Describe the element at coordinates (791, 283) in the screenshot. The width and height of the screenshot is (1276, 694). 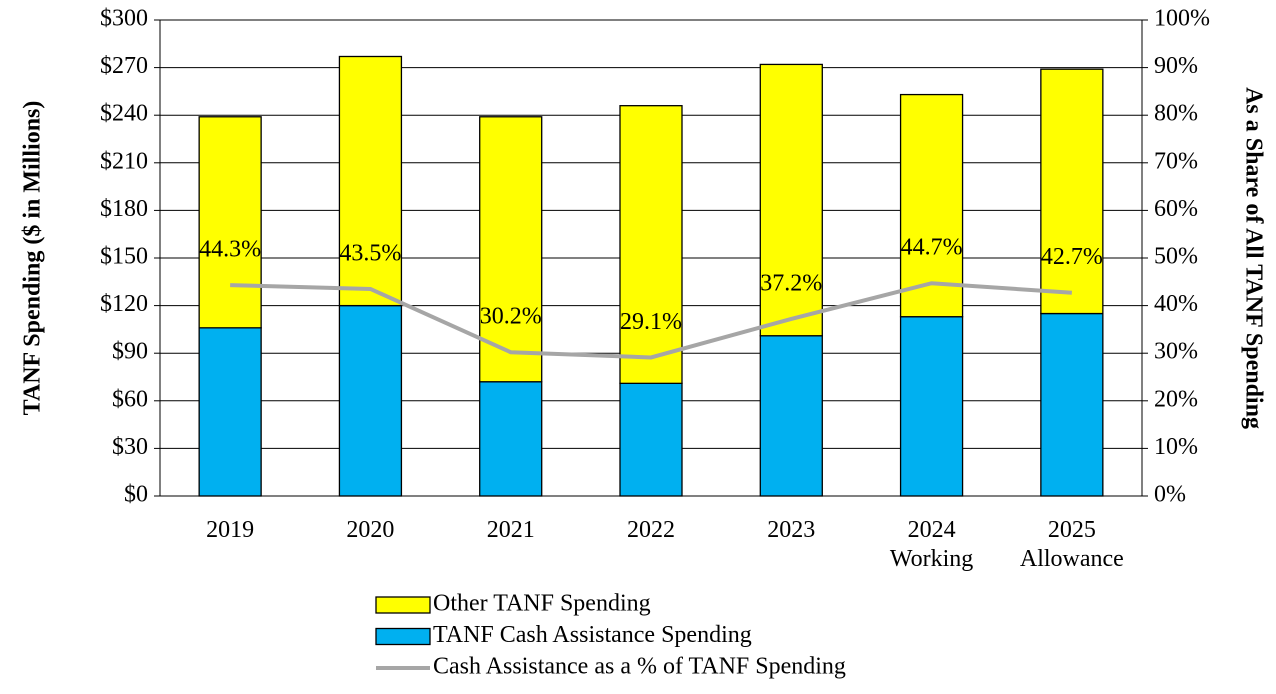
I see `data-label: 37.2%` at that location.